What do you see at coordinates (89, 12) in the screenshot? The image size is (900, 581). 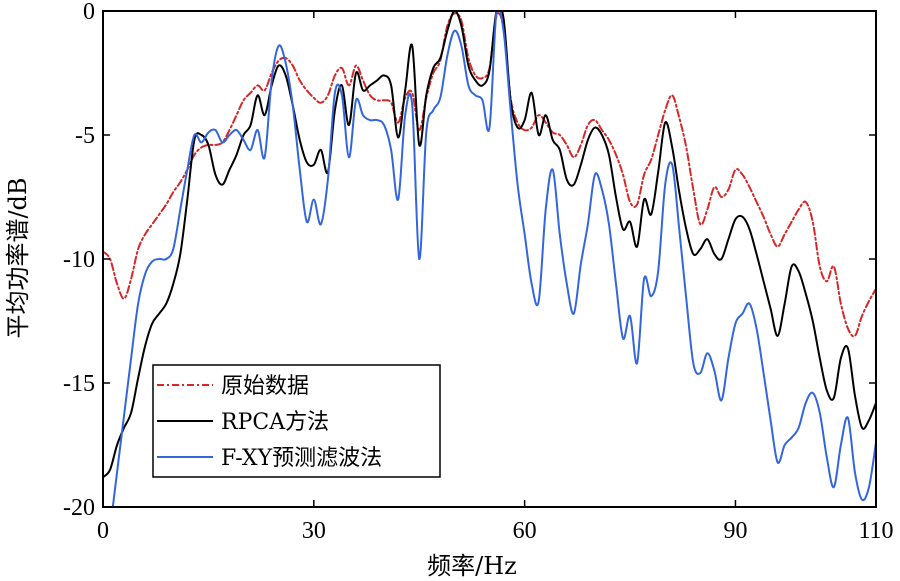 I see `y-tick-label: 0` at bounding box center [89, 12].